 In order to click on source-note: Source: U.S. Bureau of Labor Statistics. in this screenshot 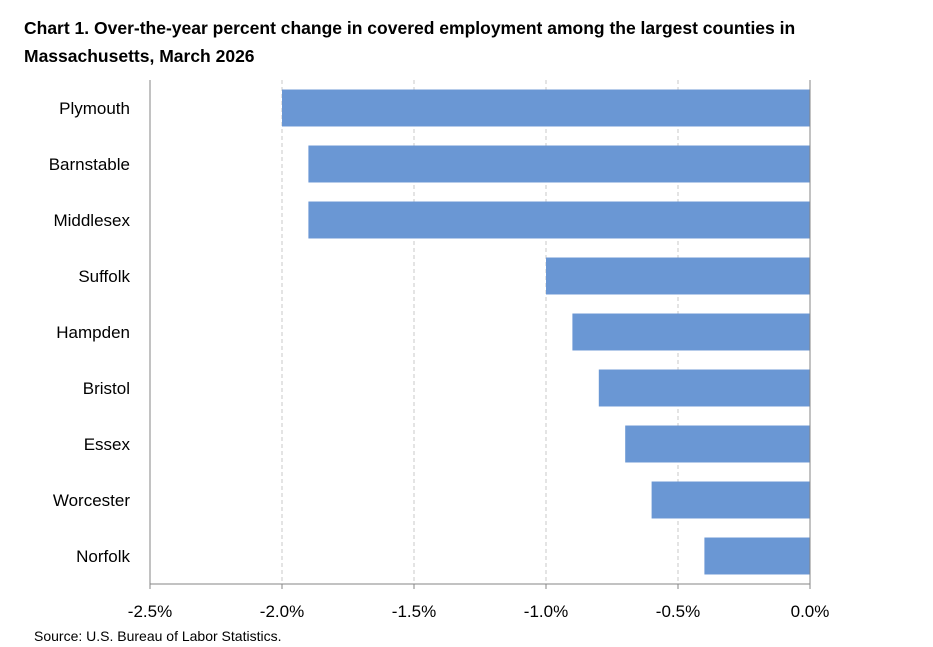, I will do `click(158, 636)`.